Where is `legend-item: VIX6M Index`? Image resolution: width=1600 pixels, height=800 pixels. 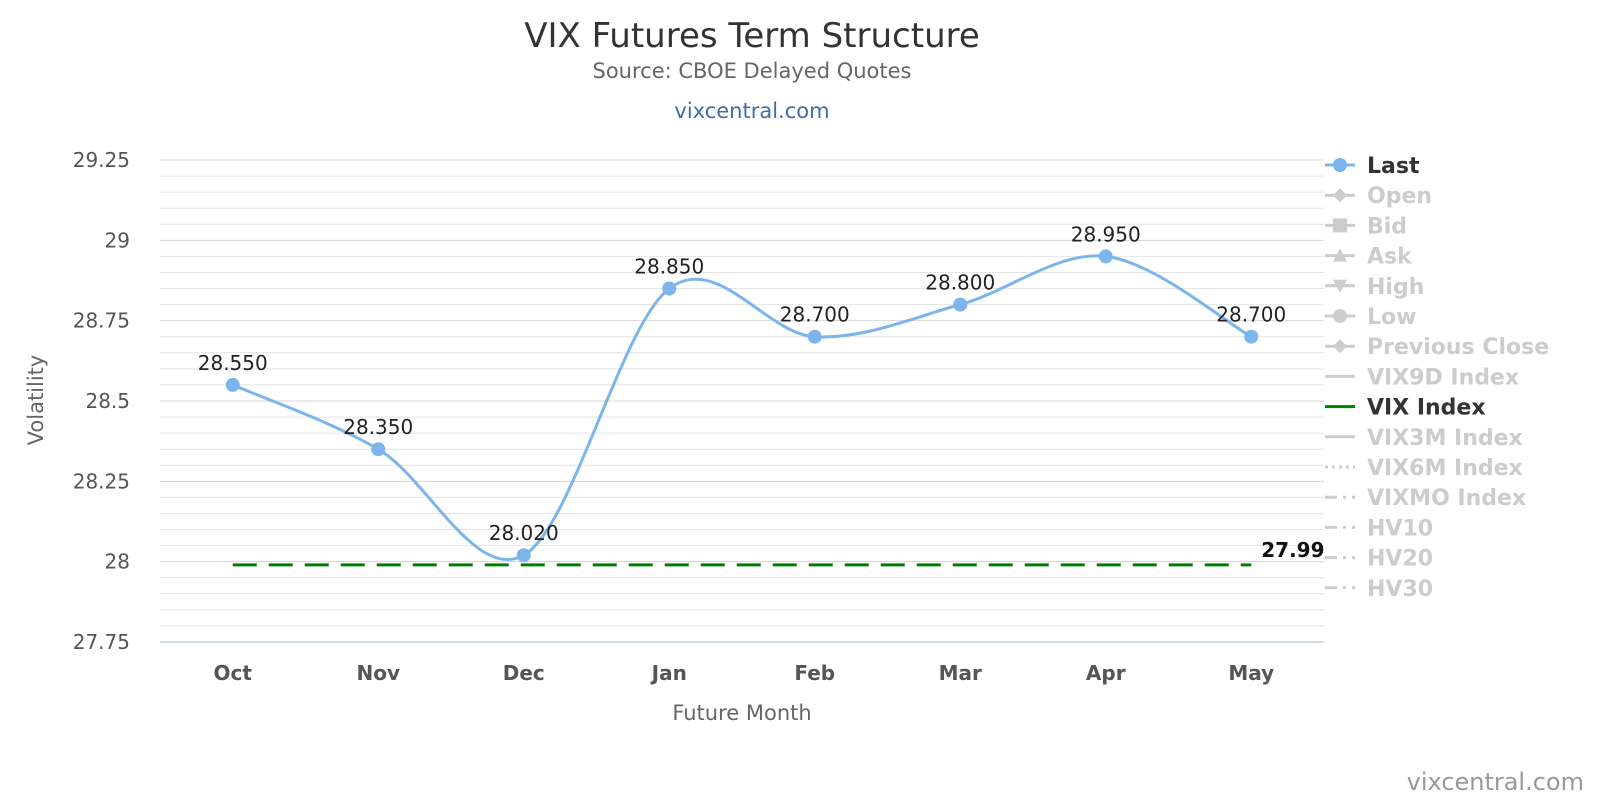 legend-item: VIX6M Index is located at coordinates (1424, 468).